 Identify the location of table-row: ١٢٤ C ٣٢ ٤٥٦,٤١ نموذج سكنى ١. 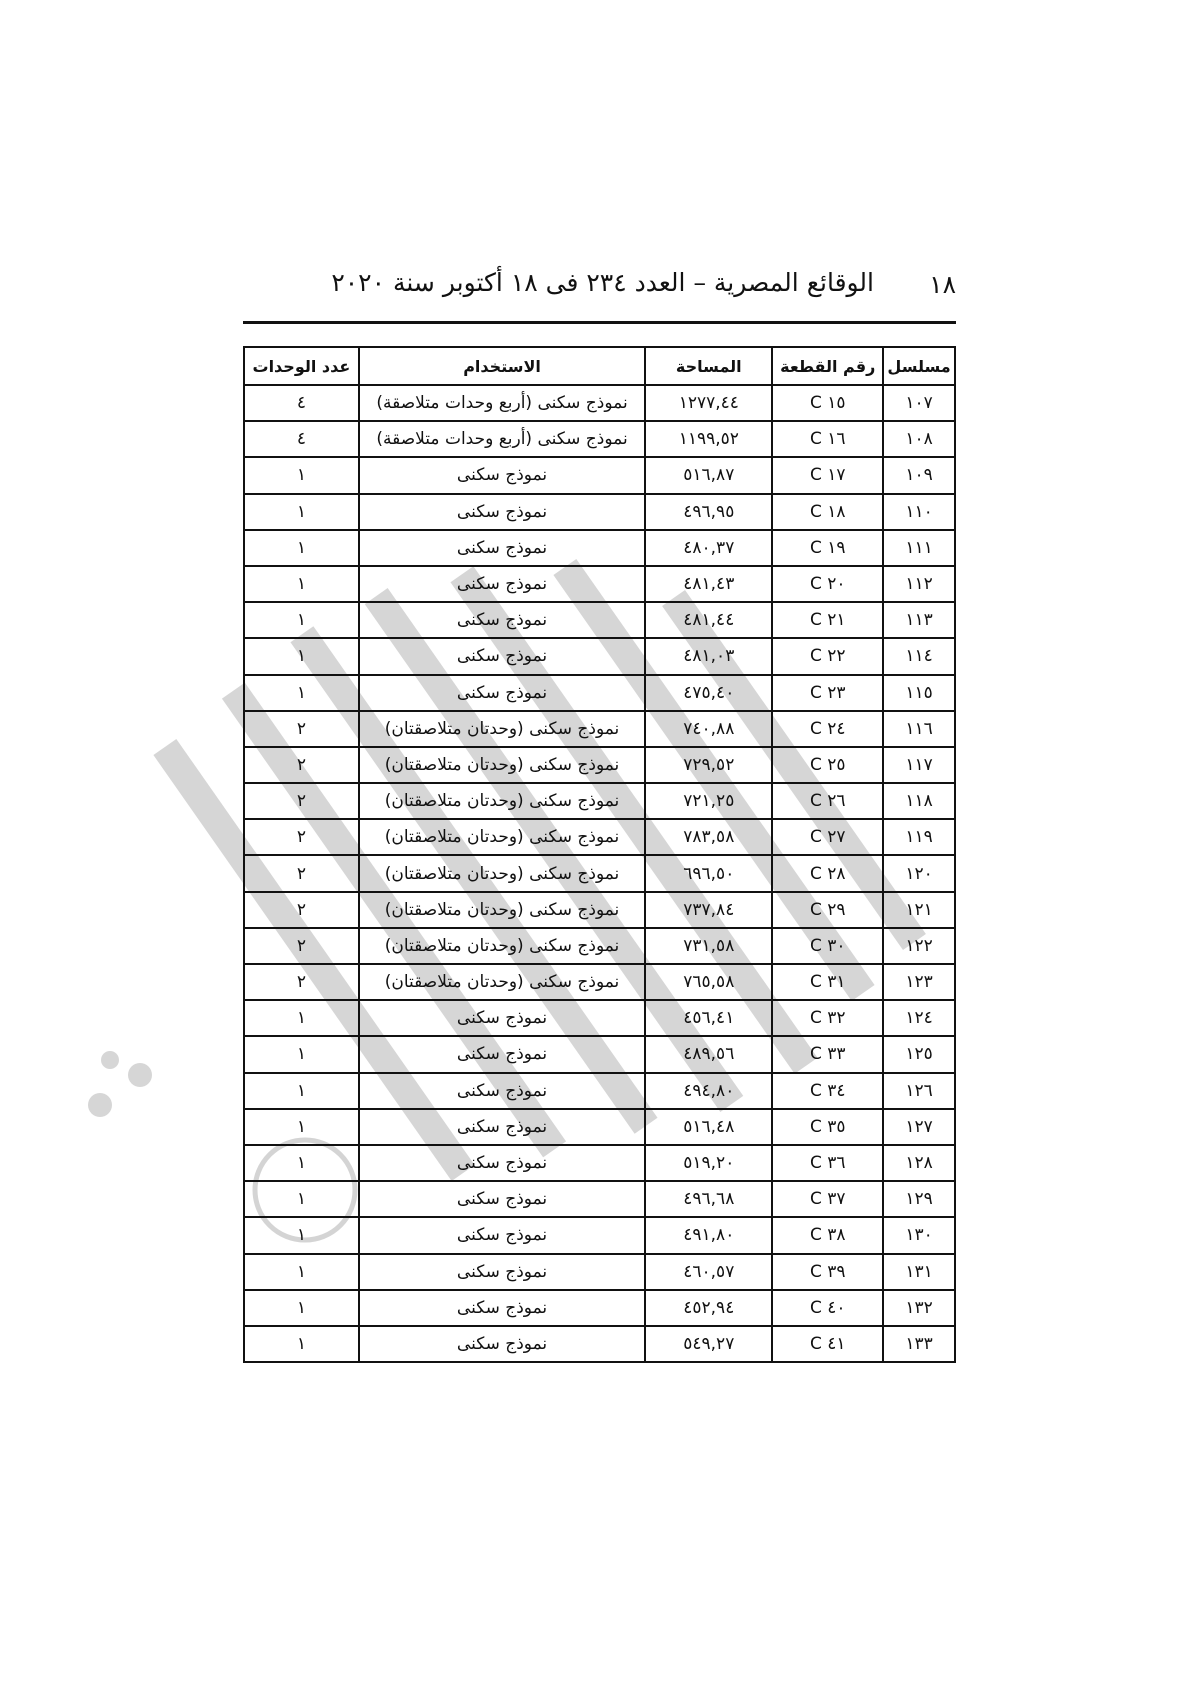
(599, 1018).